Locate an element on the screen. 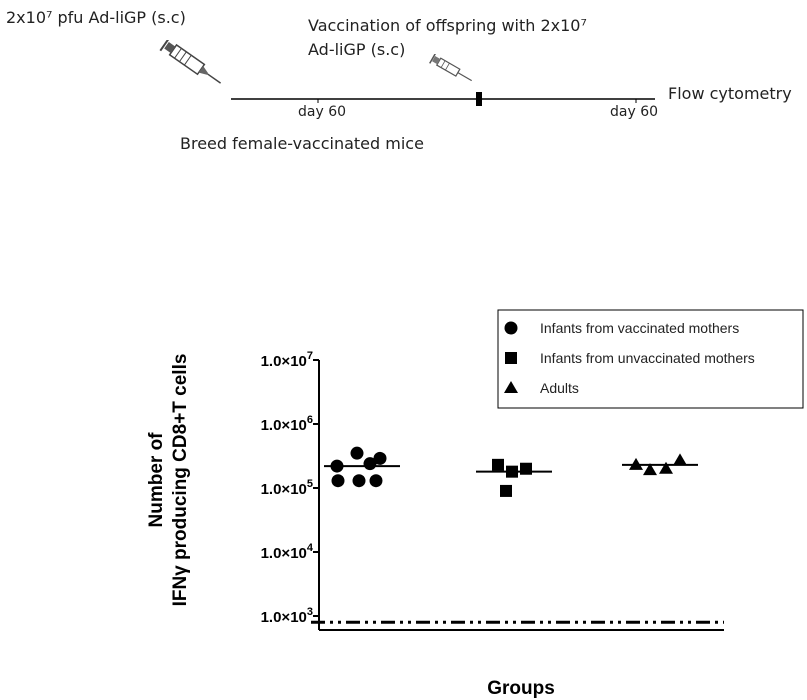 The image size is (807, 700). small-syringe-icon is located at coordinates (450, 68).